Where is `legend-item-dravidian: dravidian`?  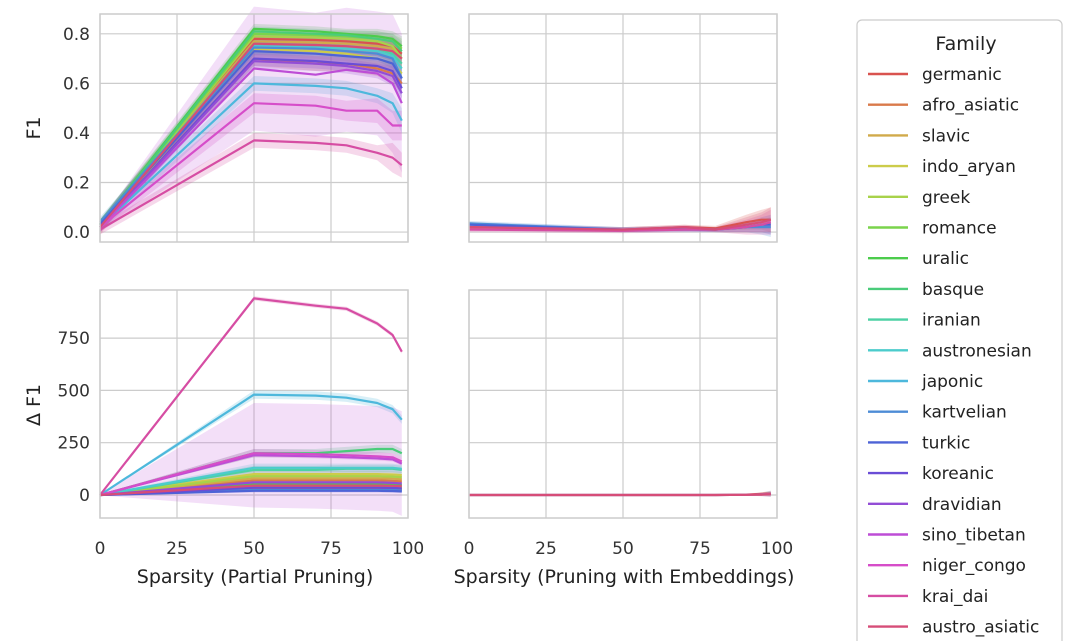 legend-item-dravidian: dravidian is located at coordinates (935, 505).